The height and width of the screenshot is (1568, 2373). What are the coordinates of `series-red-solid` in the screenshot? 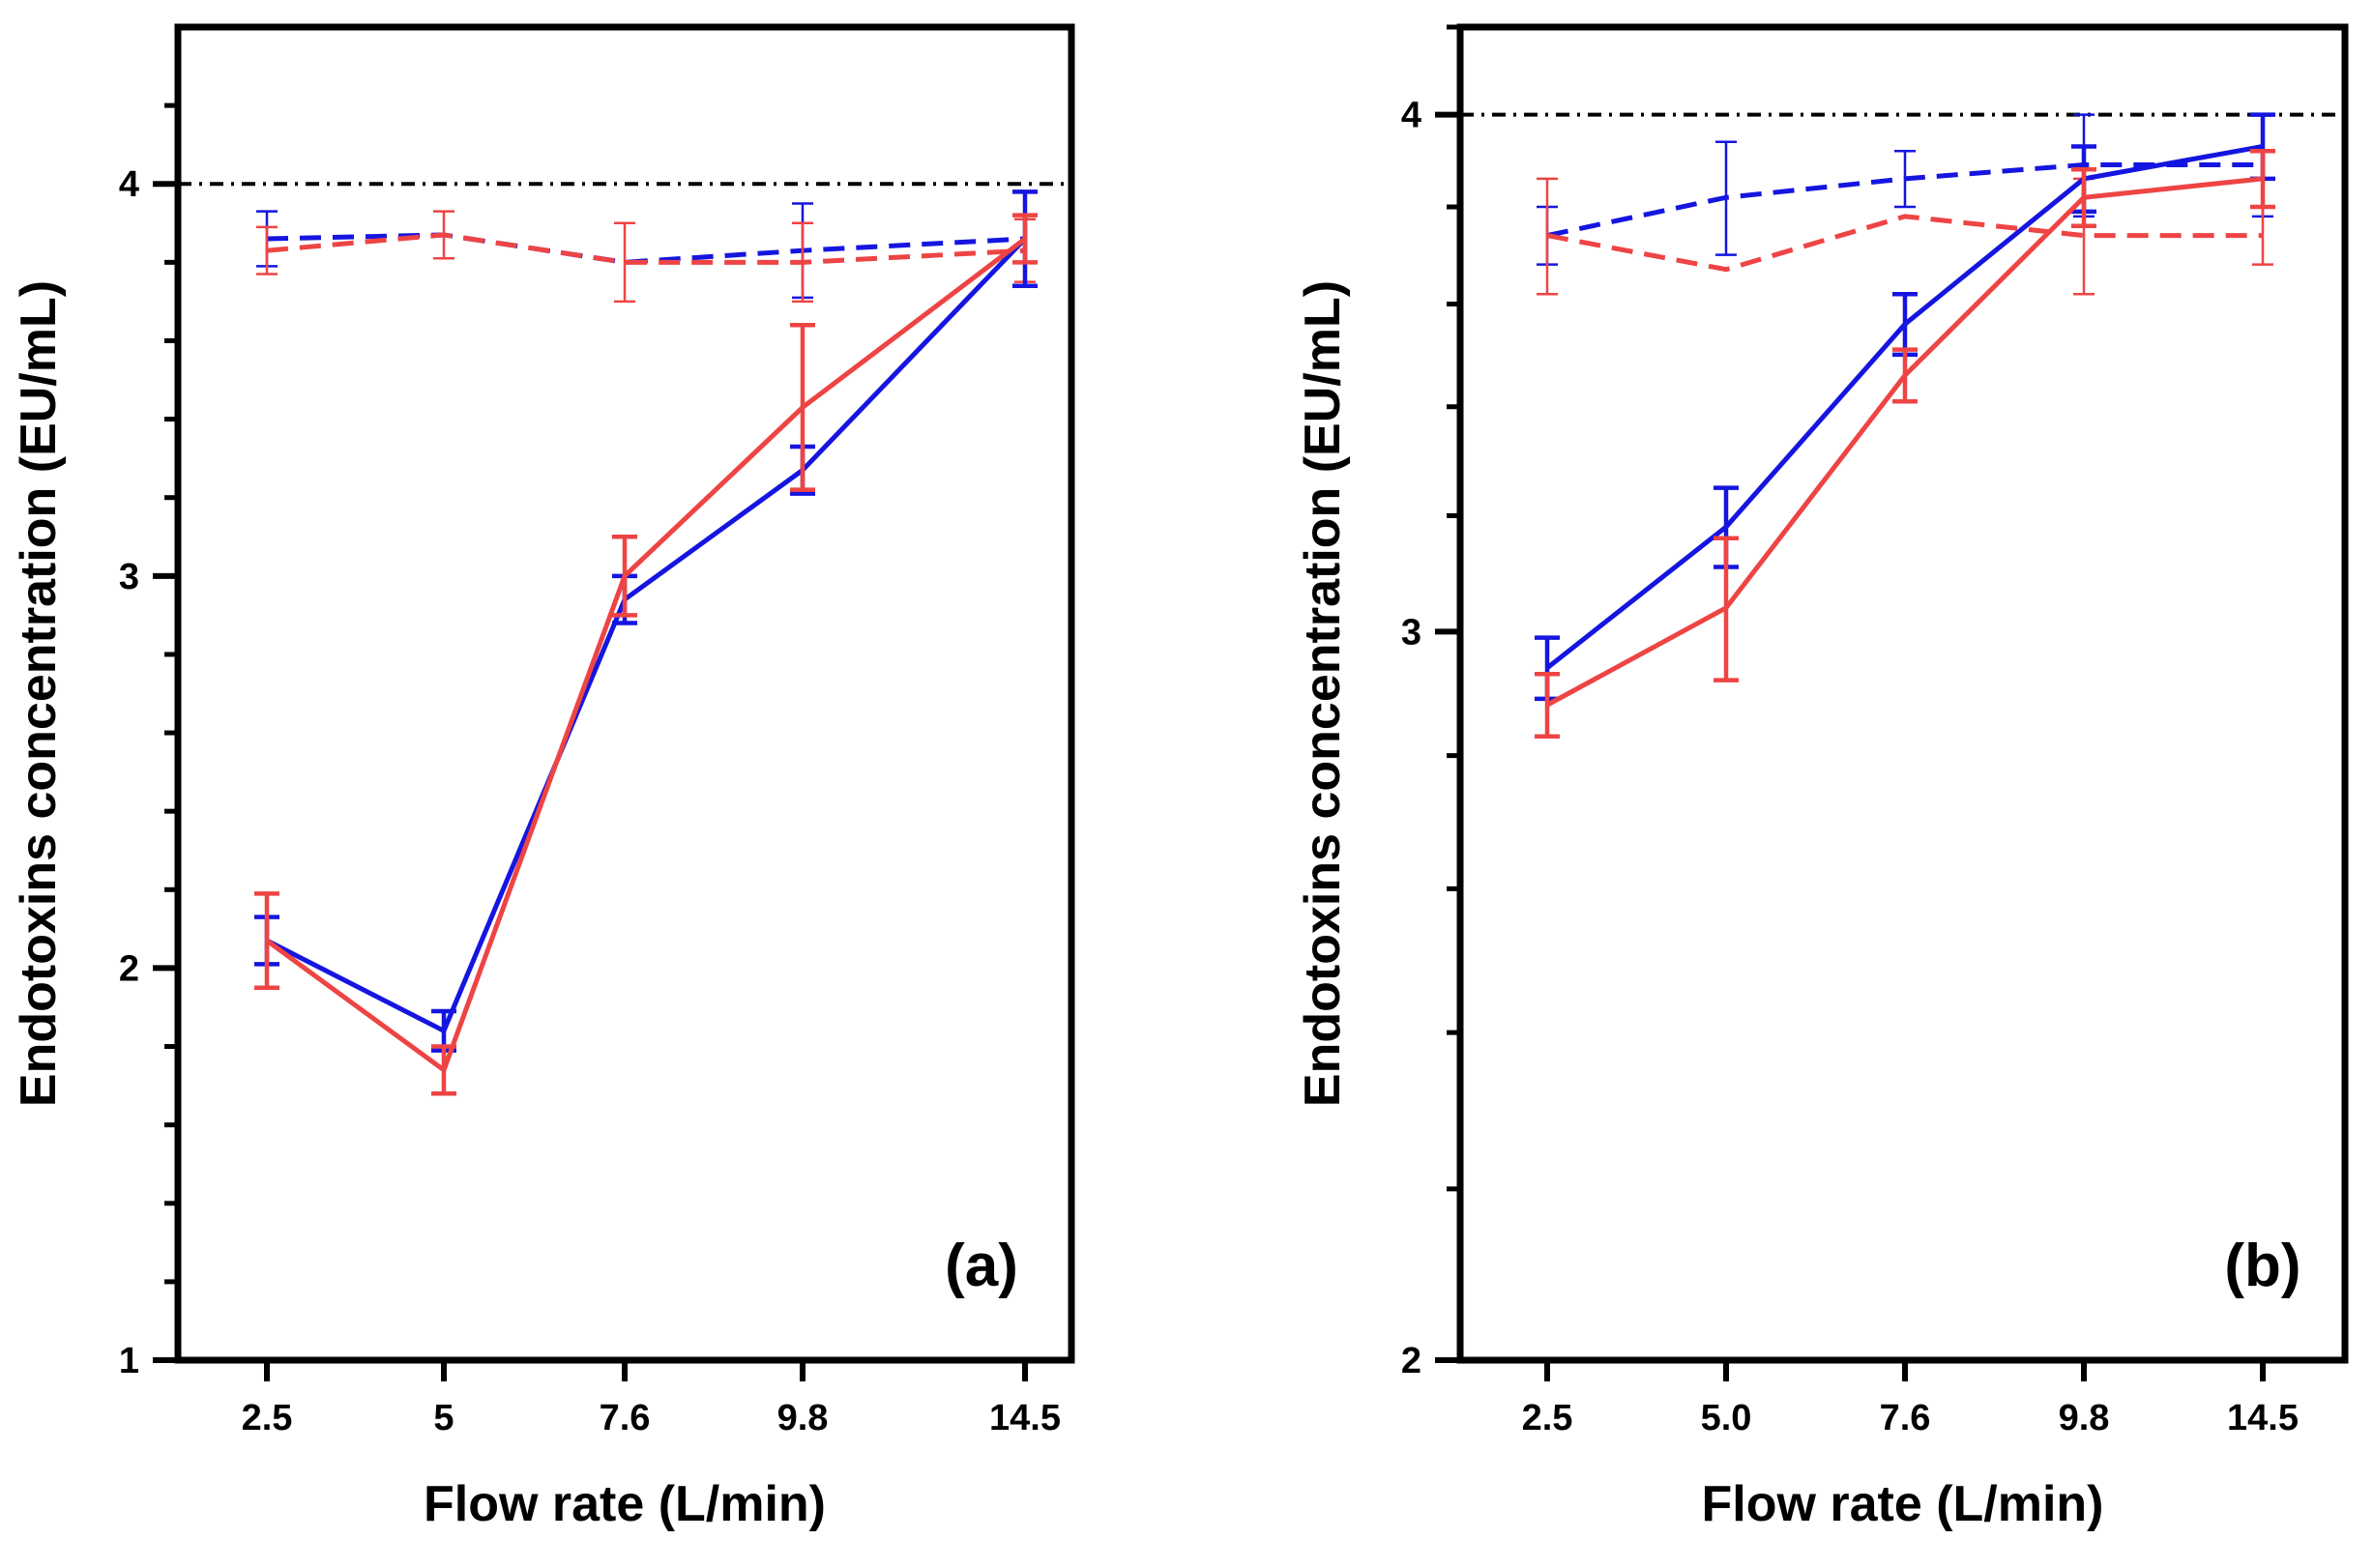 It's located at (1905, 444).